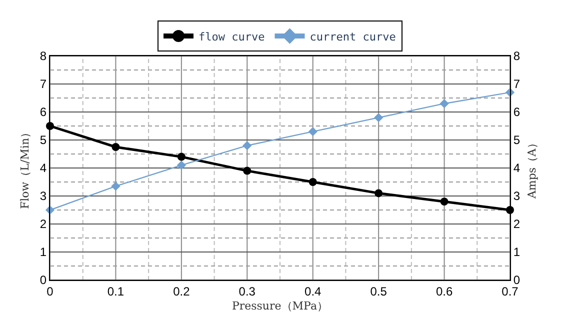 The width and height of the screenshot is (568, 332). Describe the element at coordinates (43, 56) in the screenshot. I see `y-tick-label: 8` at that location.